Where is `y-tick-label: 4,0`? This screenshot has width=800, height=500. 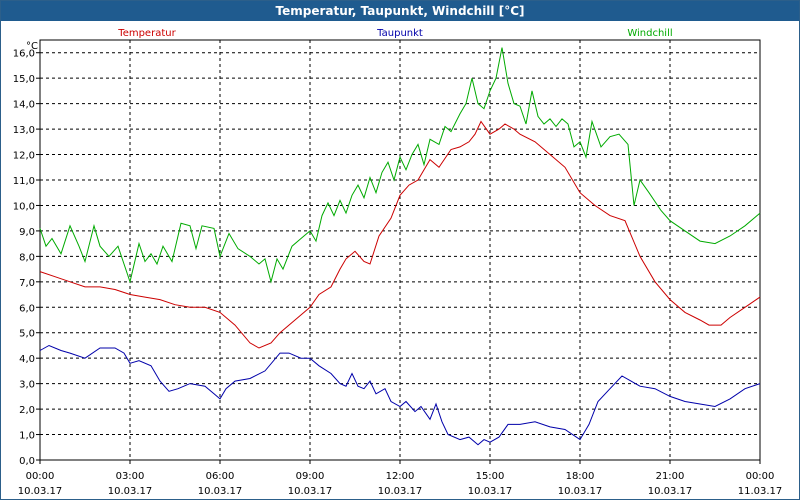
y-tick-label: 4,0 is located at coordinates (27, 359).